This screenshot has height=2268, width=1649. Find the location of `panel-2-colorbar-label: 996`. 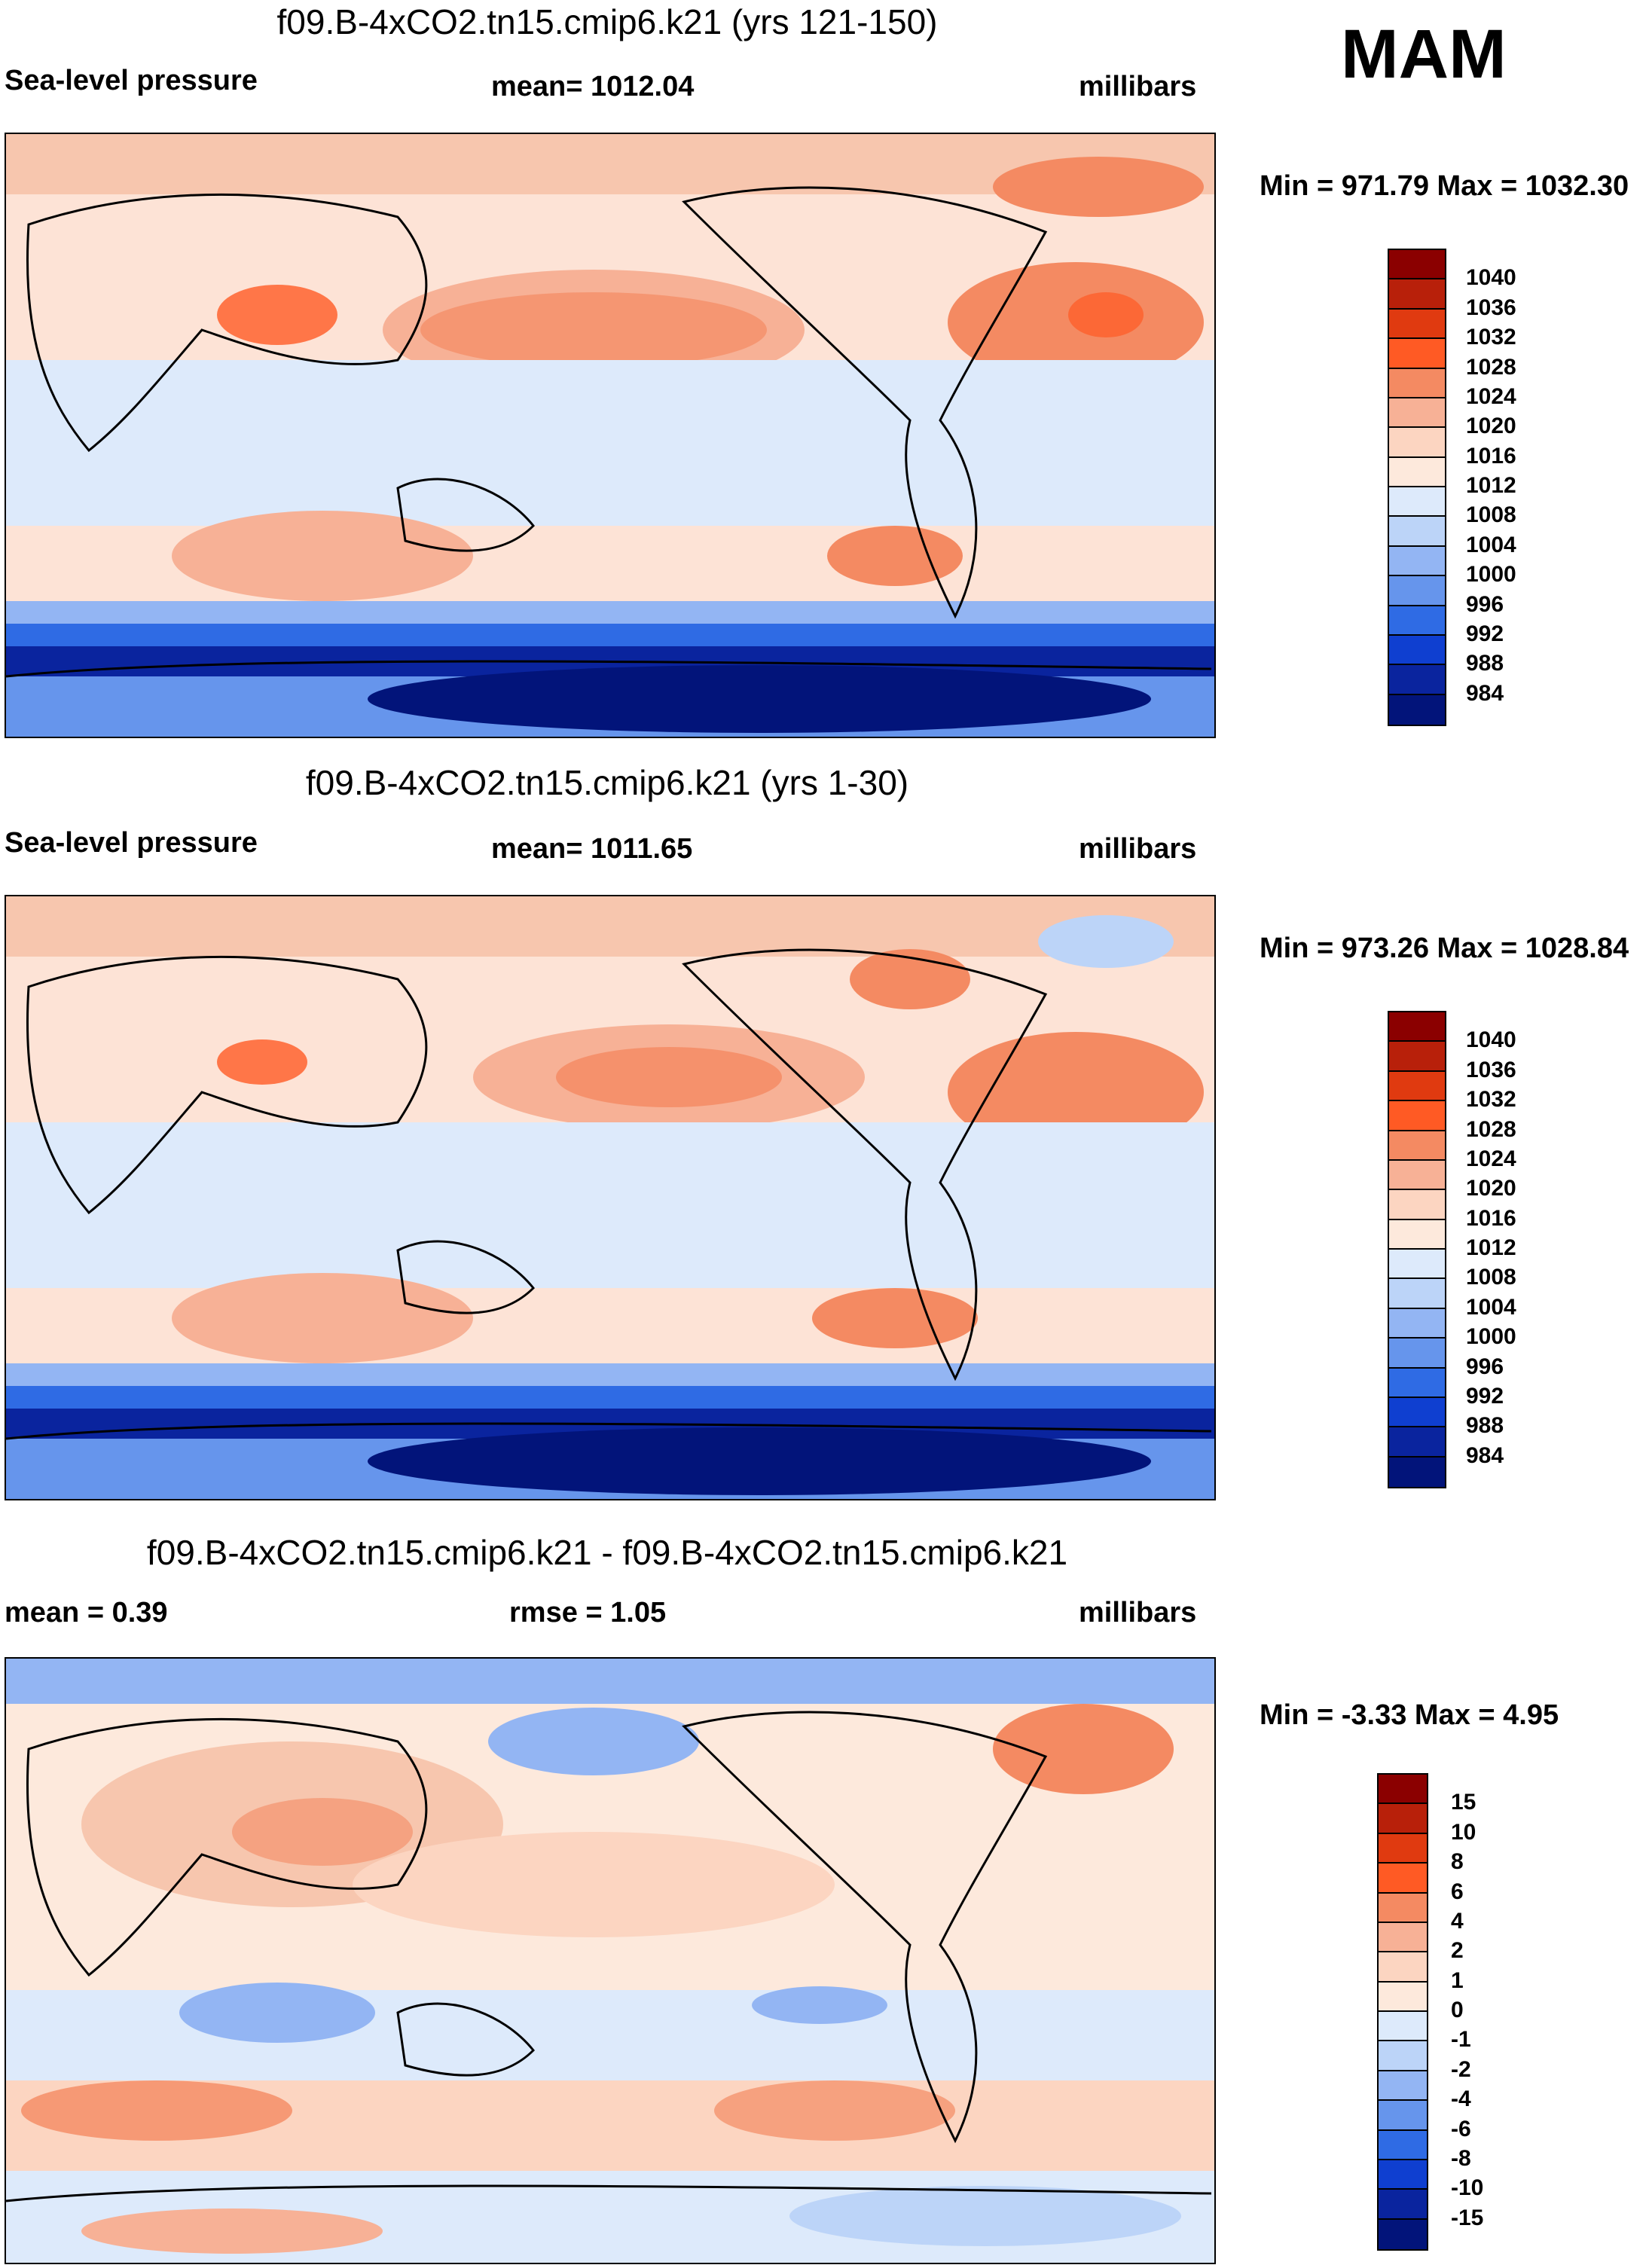

panel-2-colorbar-label: 996 is located at coordinates (1485, 1367).